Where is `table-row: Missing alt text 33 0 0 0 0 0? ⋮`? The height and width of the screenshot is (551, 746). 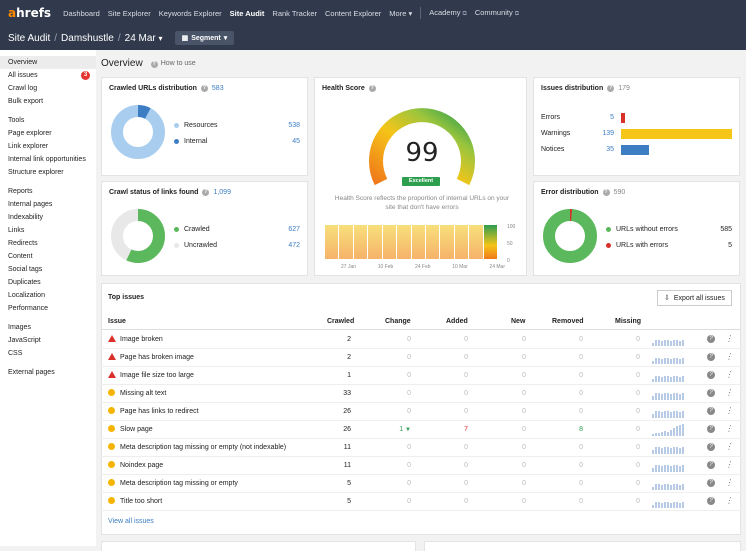 table-row: Missing alt text 33 0 0 0 0 0? ⋮ is located at coordinates (421, 394).